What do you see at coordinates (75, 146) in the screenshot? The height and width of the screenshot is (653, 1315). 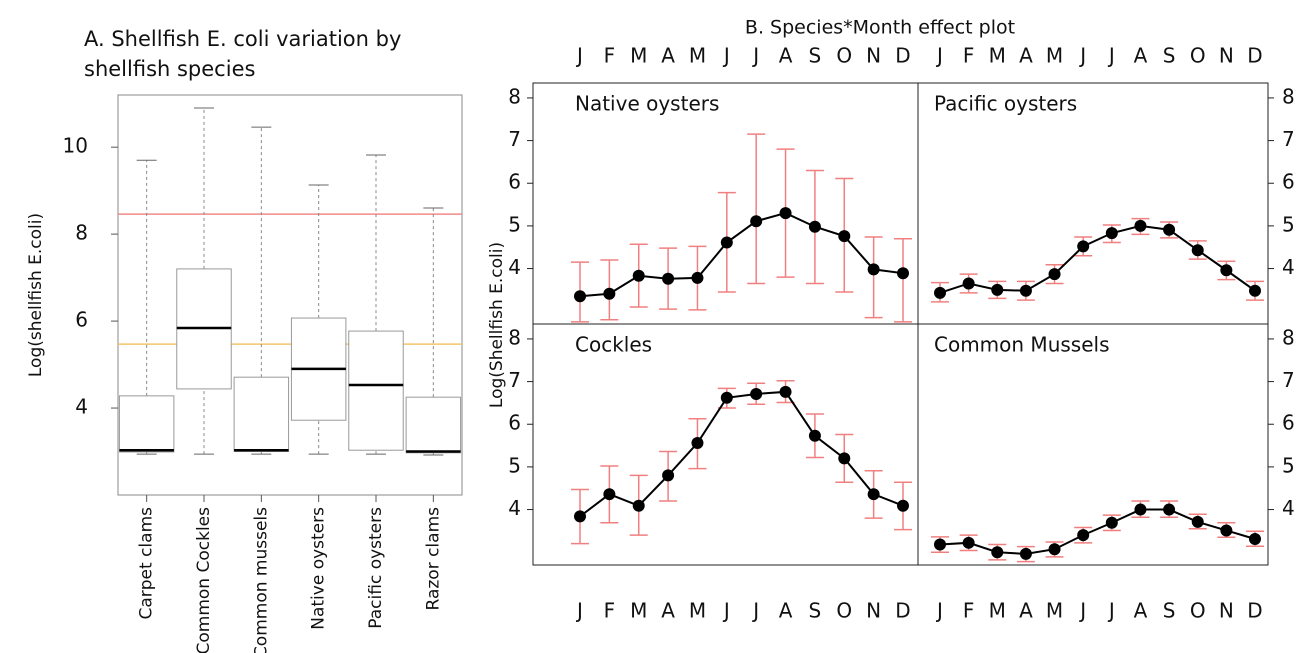 I see `y-tick-label: 10` at bounding box center [75, 146].